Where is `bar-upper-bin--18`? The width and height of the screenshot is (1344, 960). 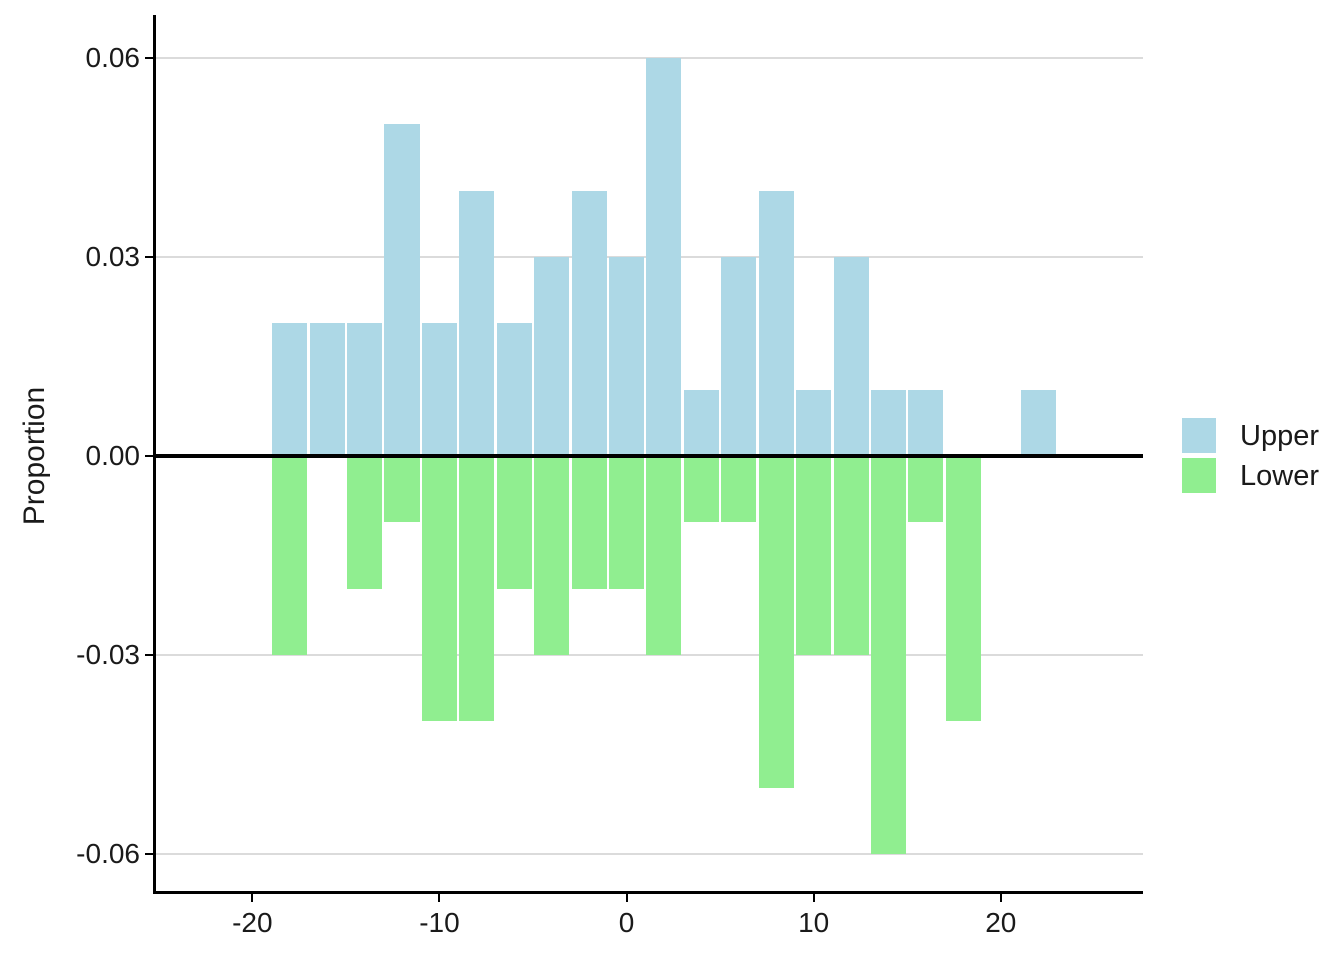
bar-upper-bin--18 is located at coordinates (290, 389).